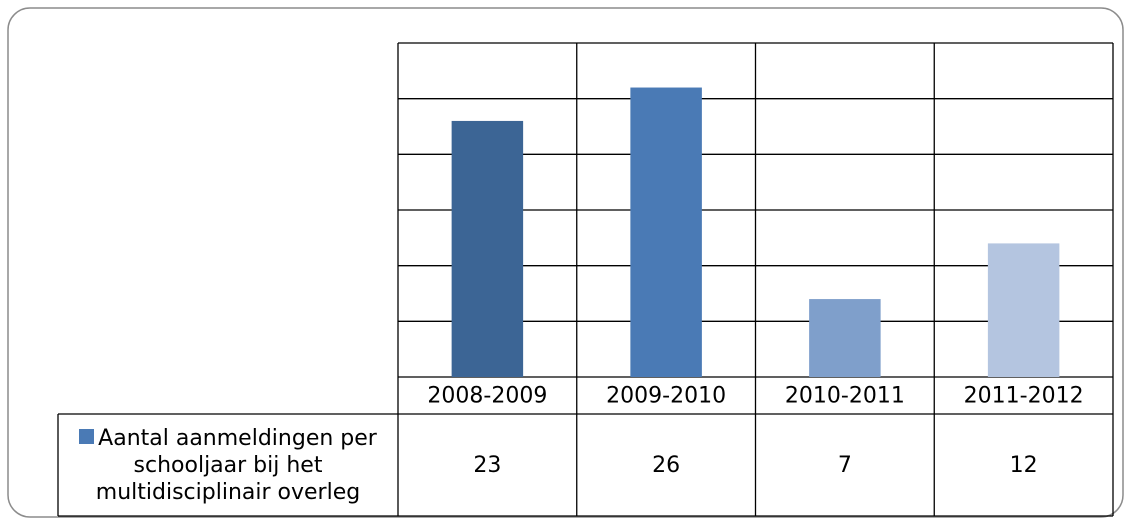  I want to click on table-value: 23, so click(487, 465).